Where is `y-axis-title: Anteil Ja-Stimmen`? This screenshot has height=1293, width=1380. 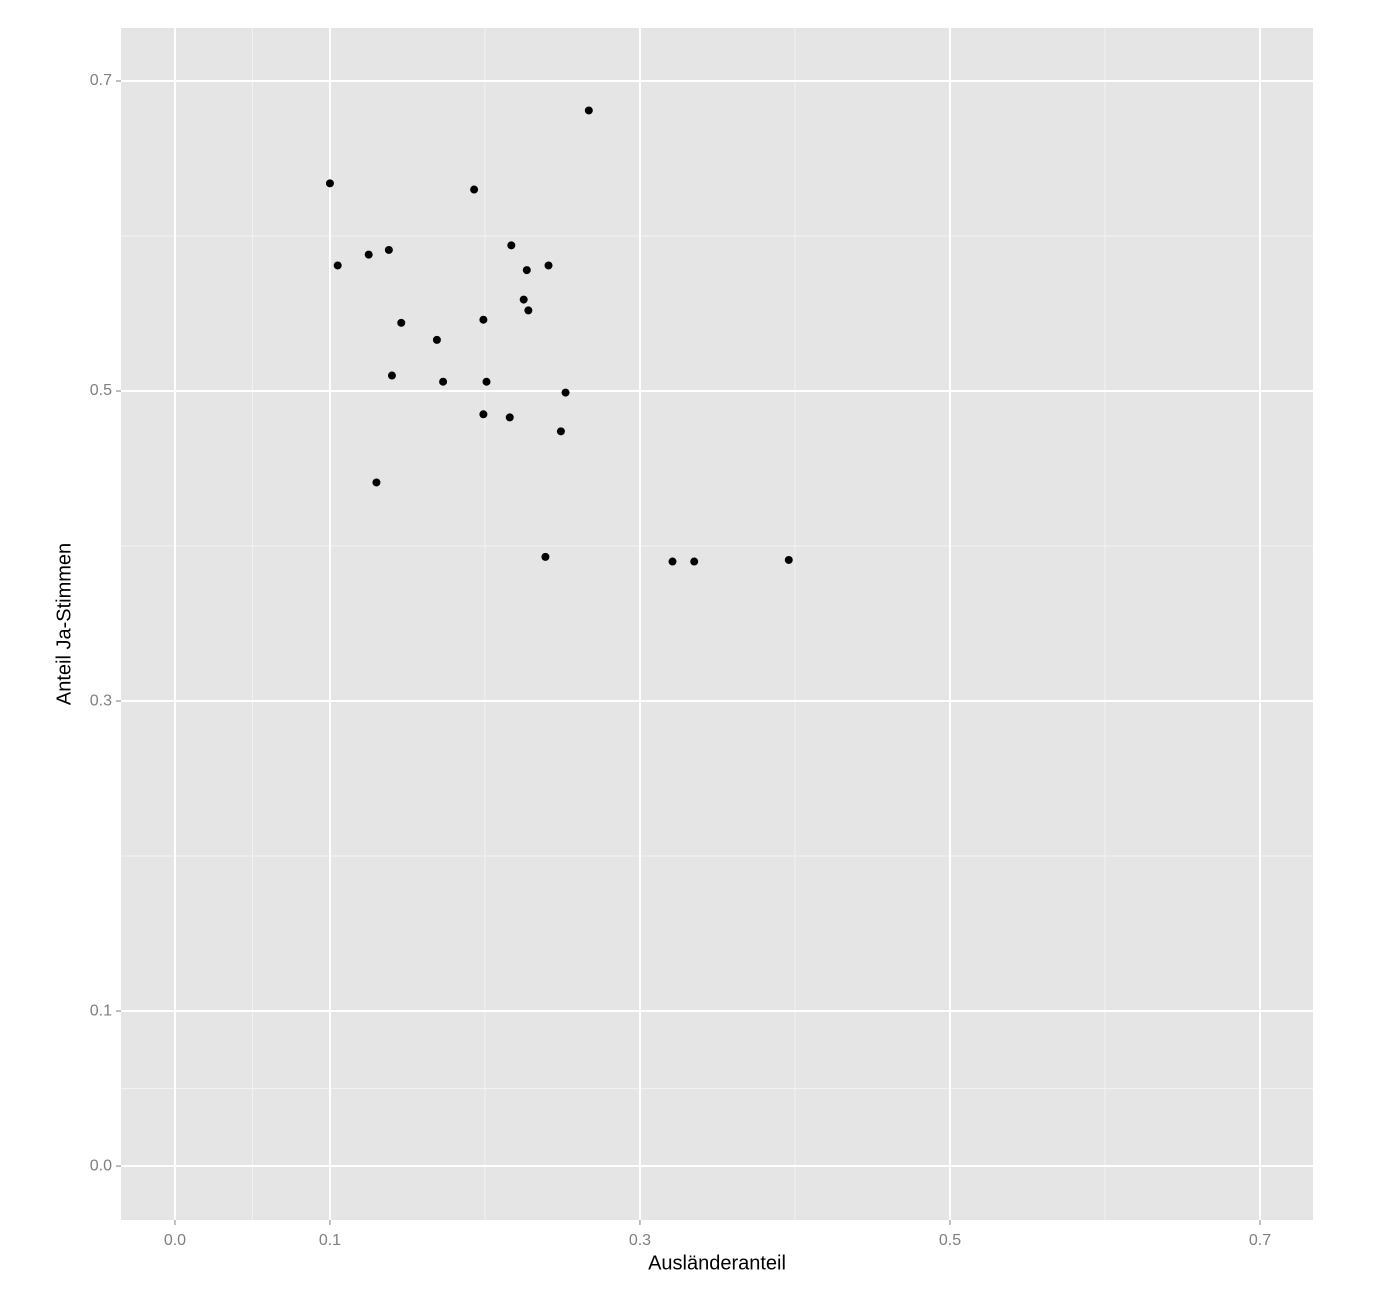 y-axis-title: Anteil Ja-Stimmen is located at coordinates (64, 624).